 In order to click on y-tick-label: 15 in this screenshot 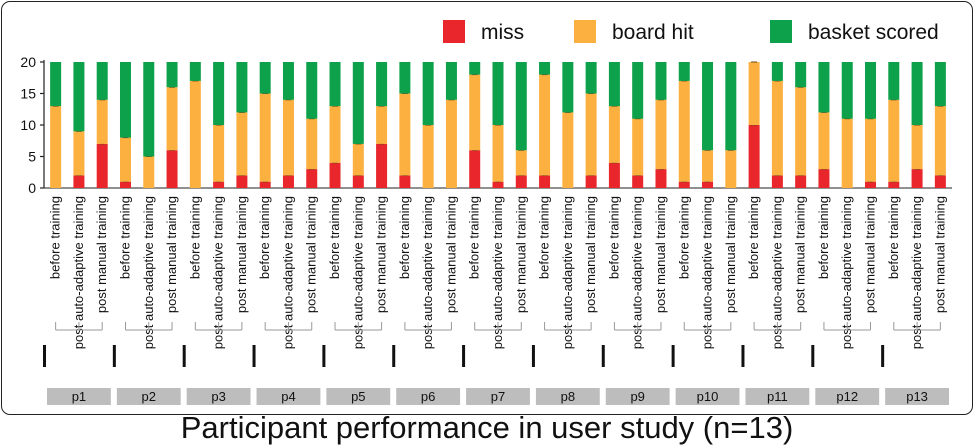, I will do `click(28, 94)`.